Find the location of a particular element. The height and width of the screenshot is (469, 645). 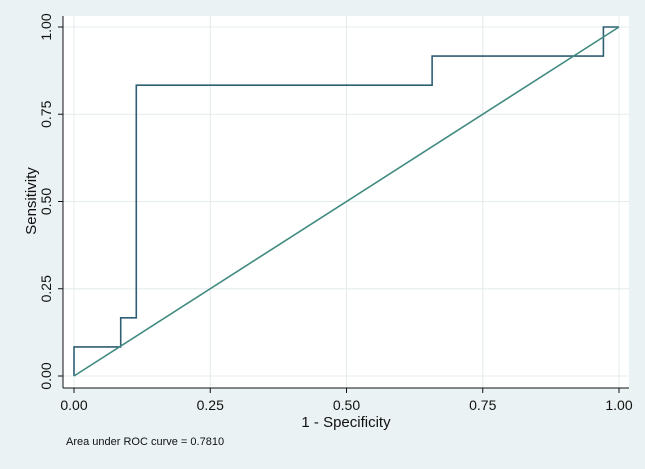

auc-annotation: Area under ROC curve = 0.7810 is located at coordinates (145, 442).